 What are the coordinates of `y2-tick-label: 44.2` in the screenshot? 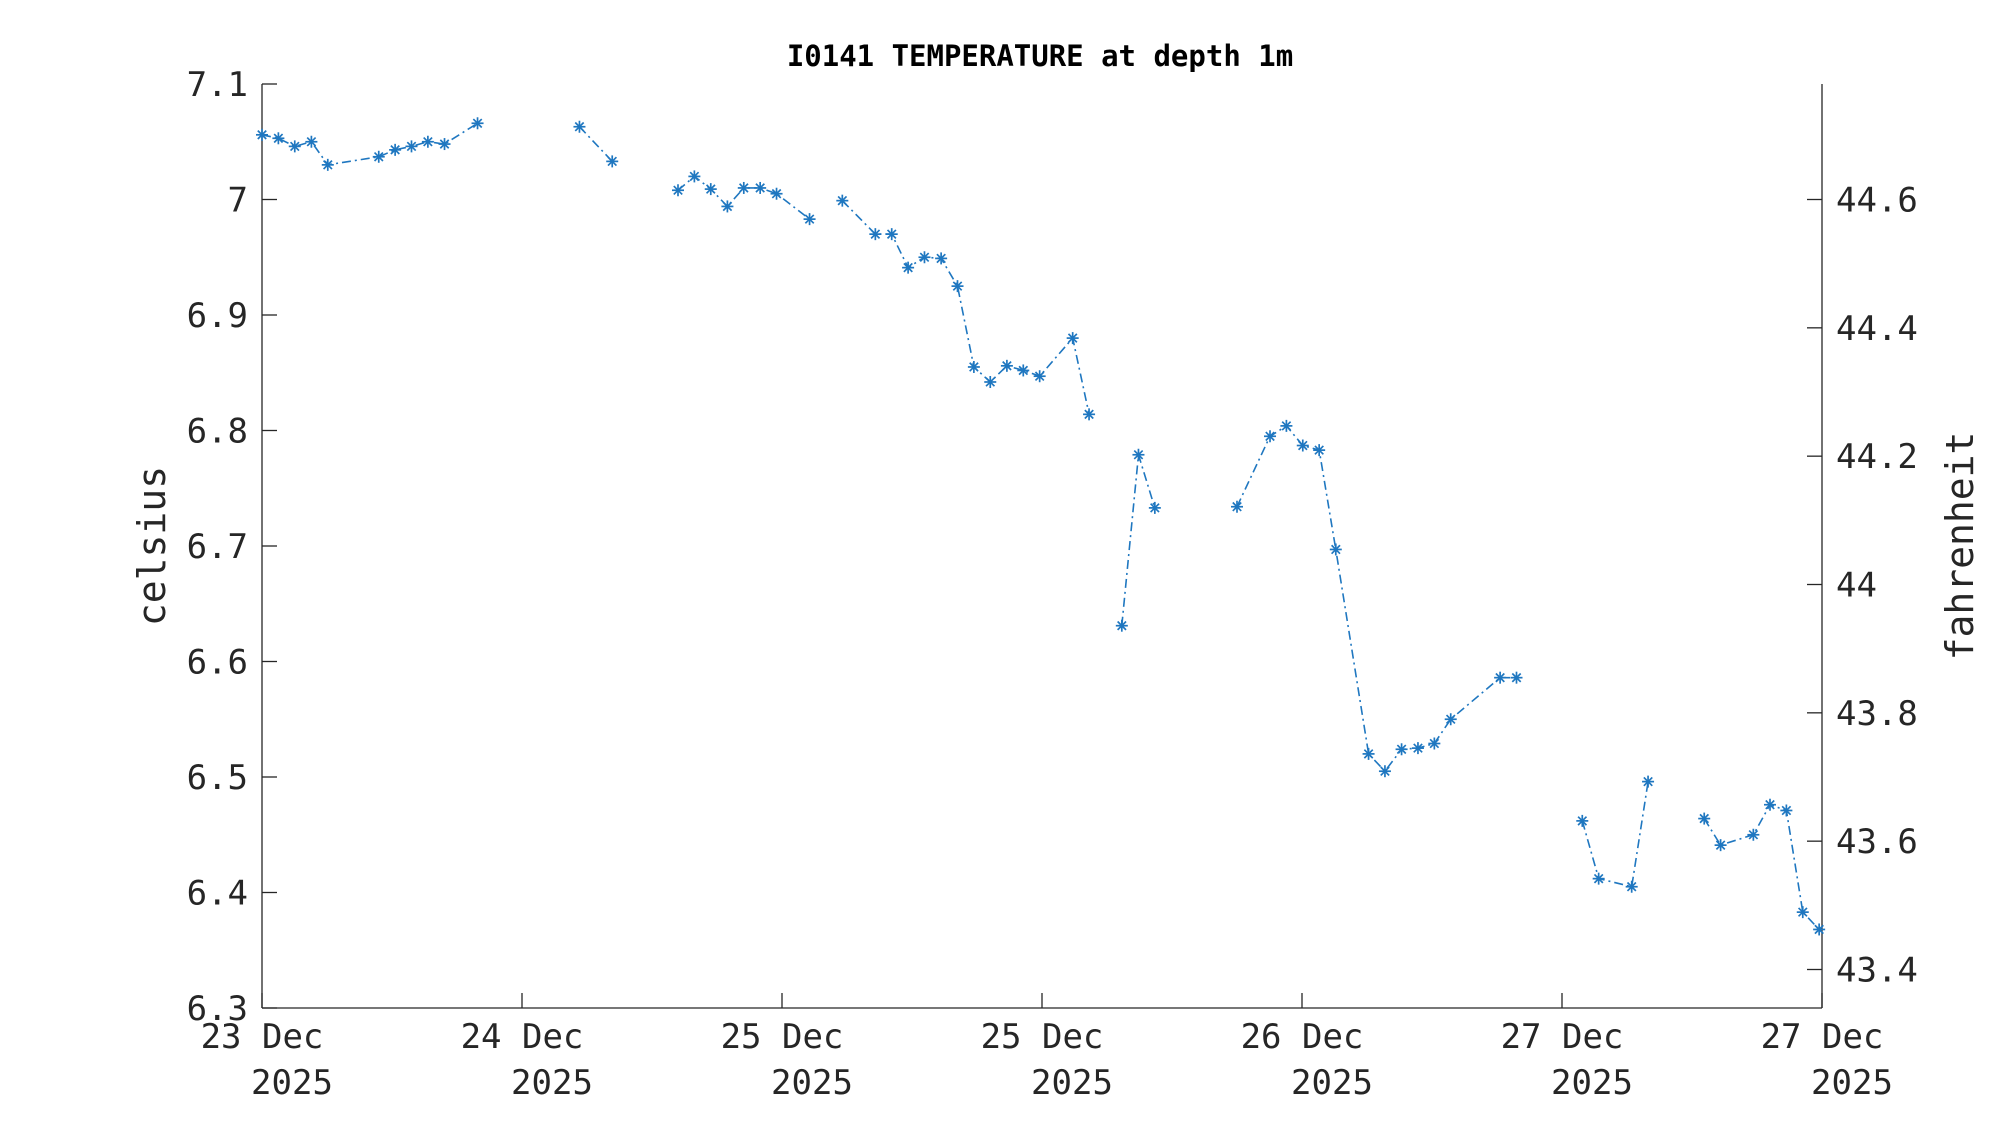 It's located at (1877, 457).